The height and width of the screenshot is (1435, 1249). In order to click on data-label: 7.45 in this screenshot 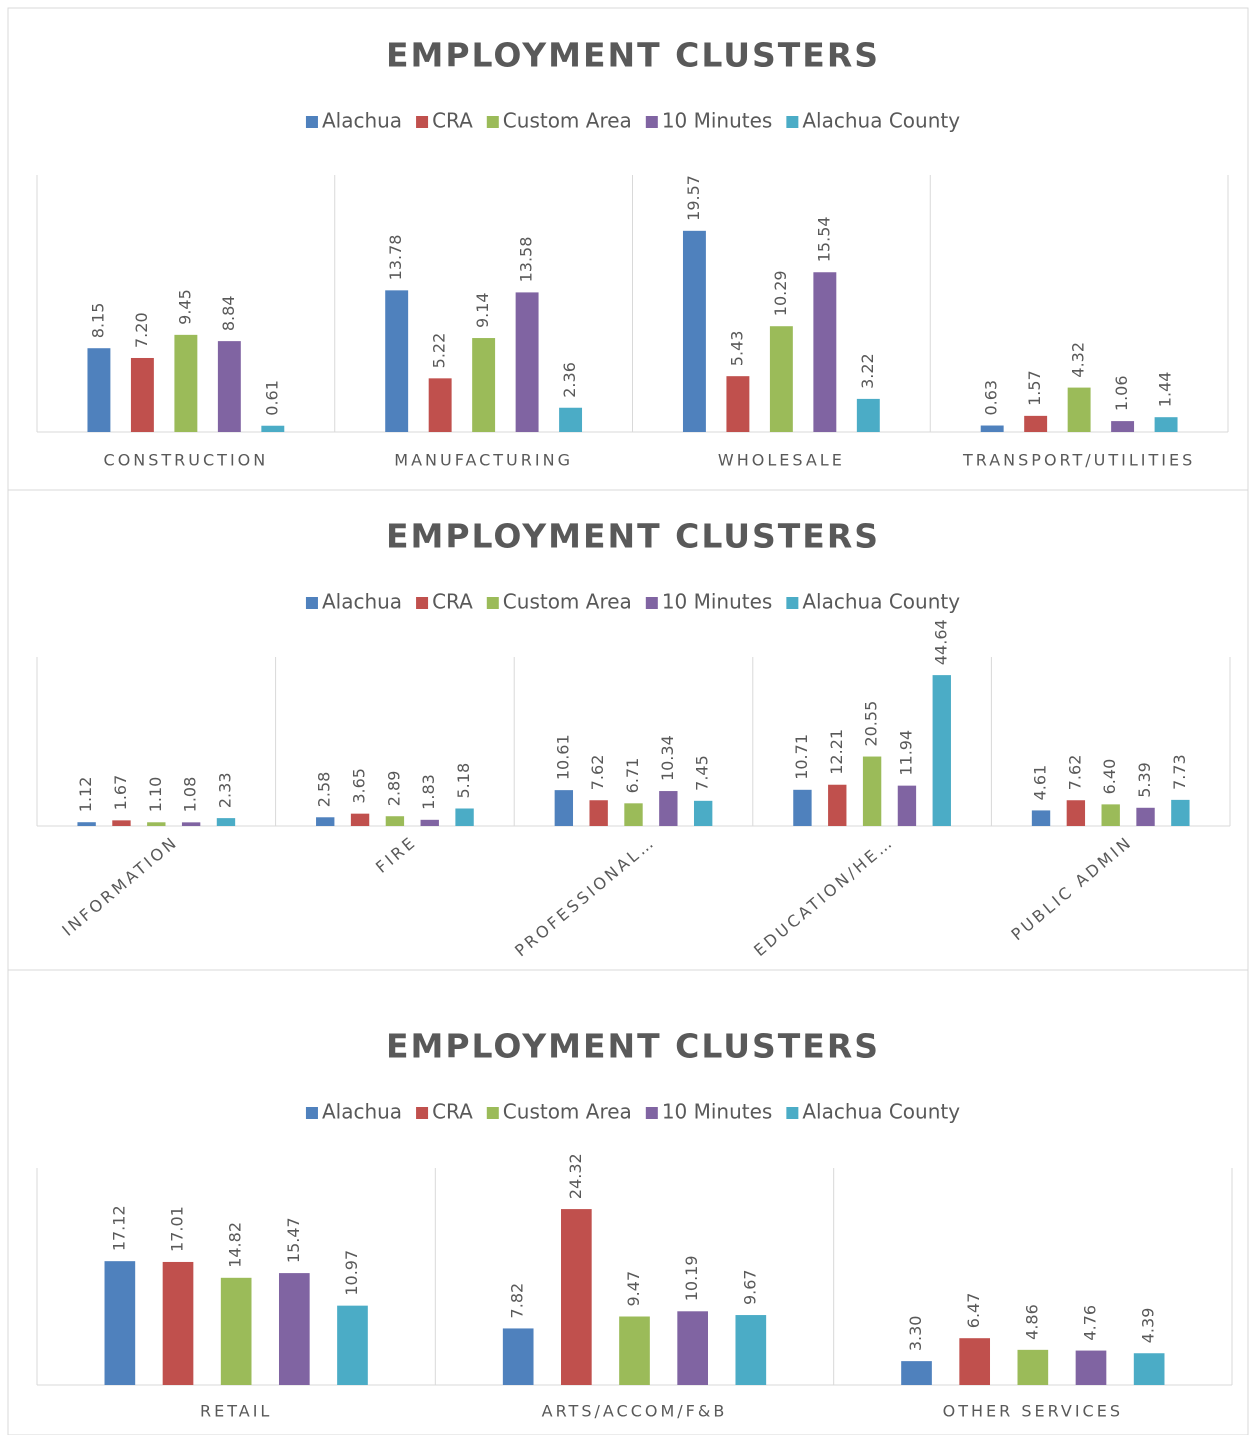, I will do `click(702, 773)`.